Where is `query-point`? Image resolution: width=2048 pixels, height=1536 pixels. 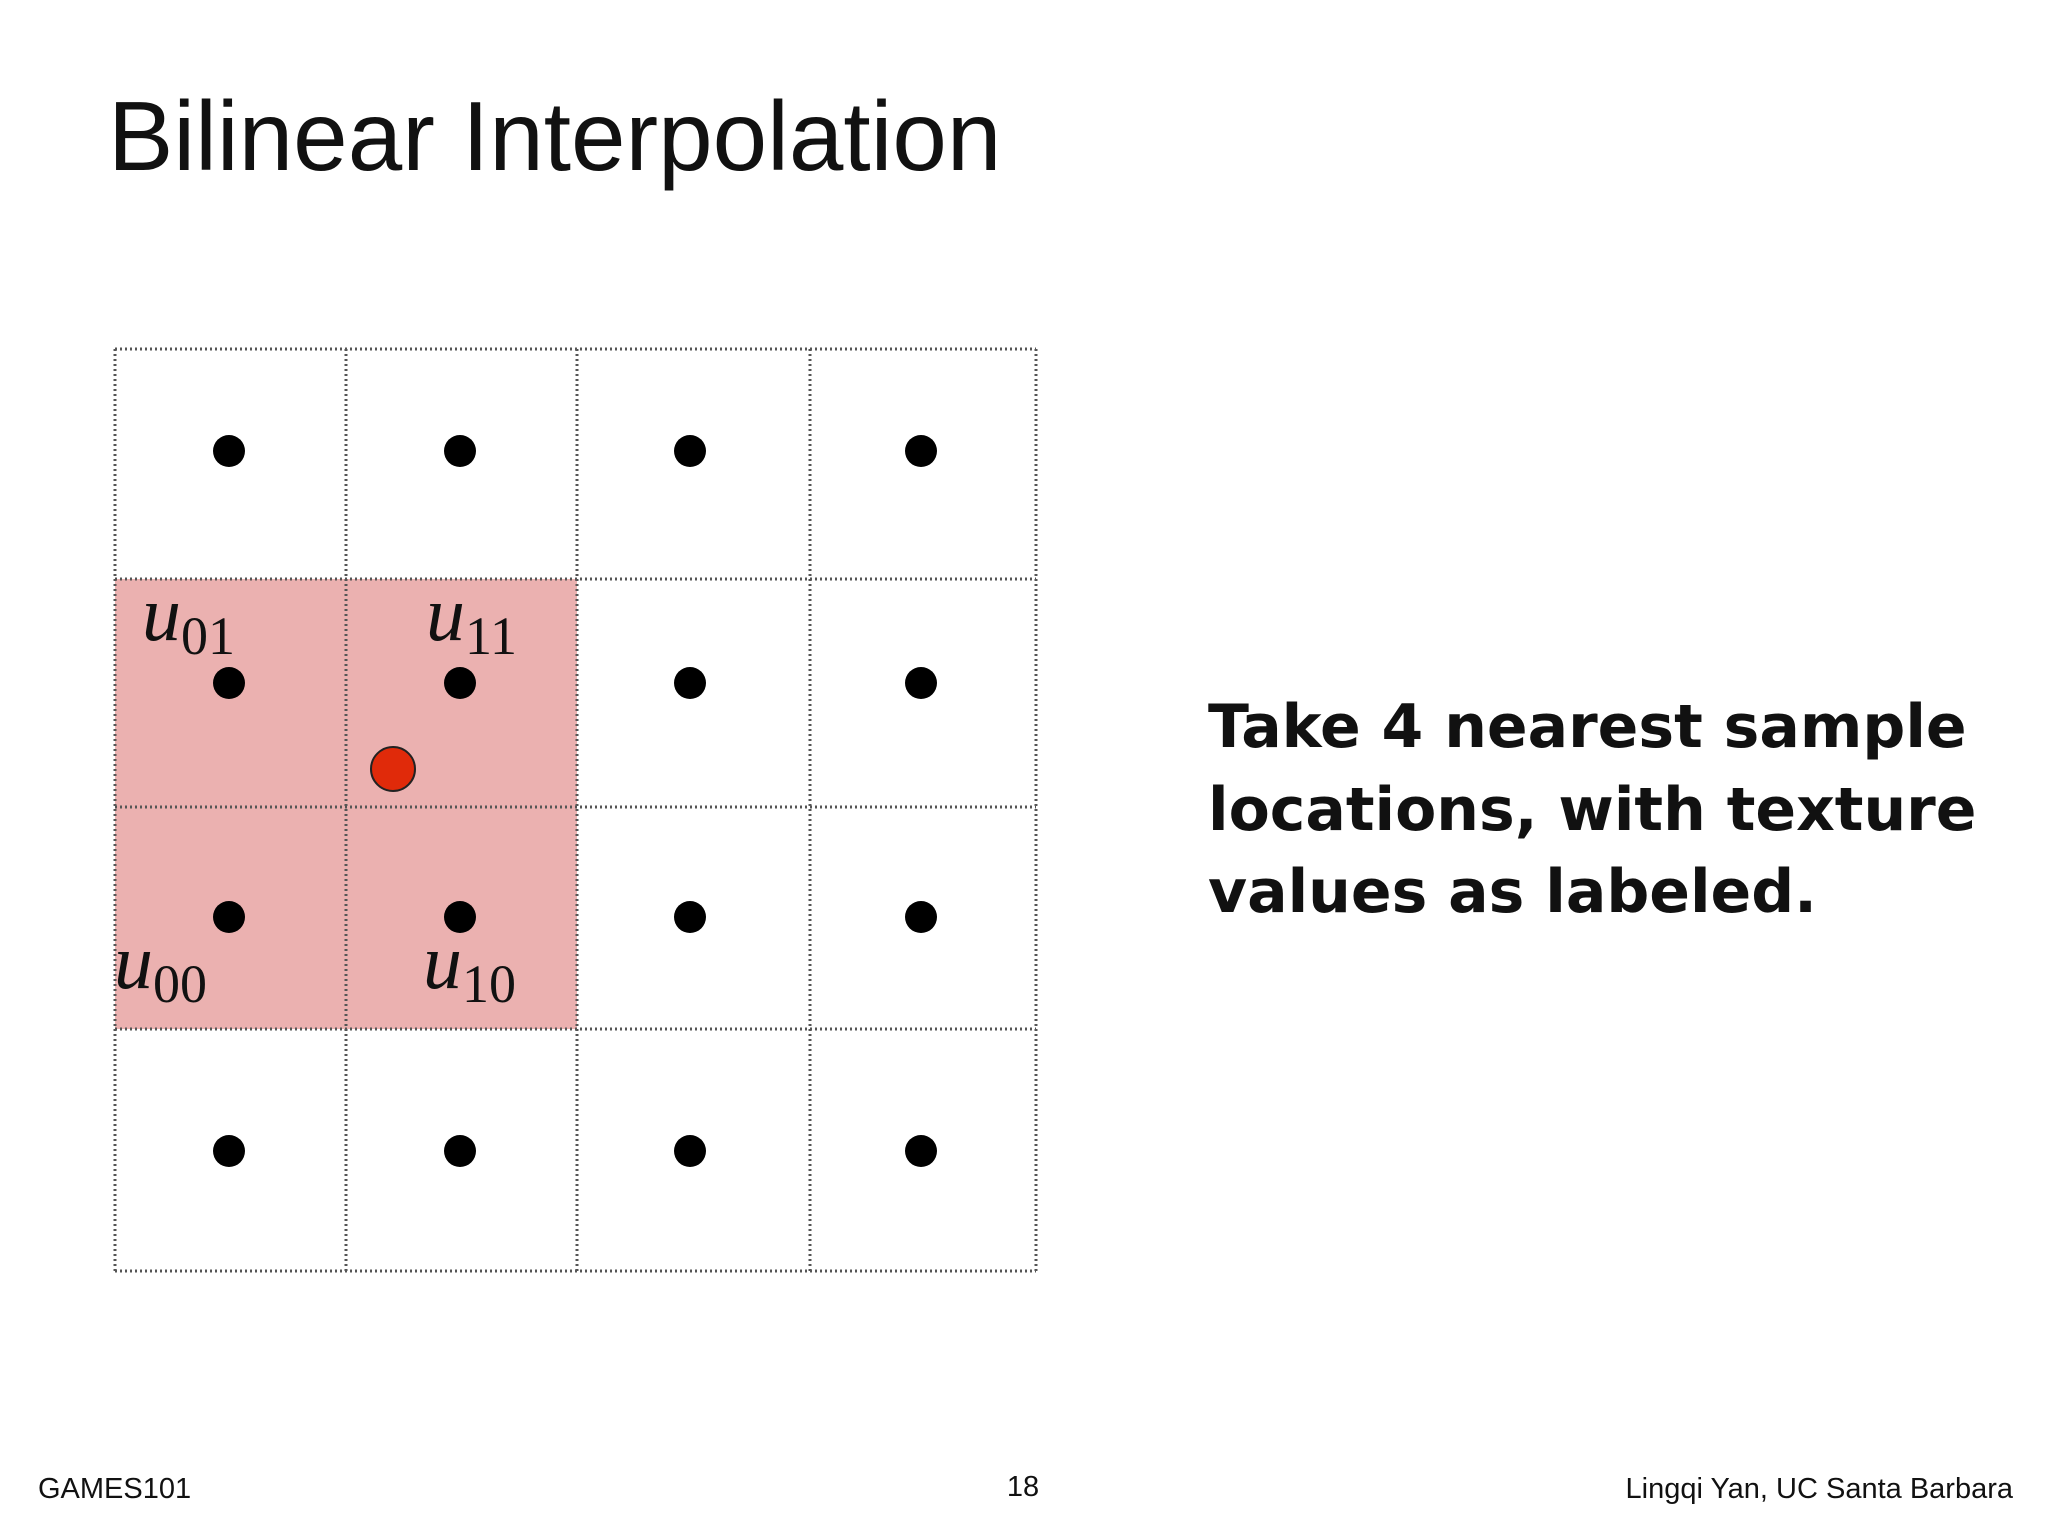
query-point is located at coordinates (393, 769).